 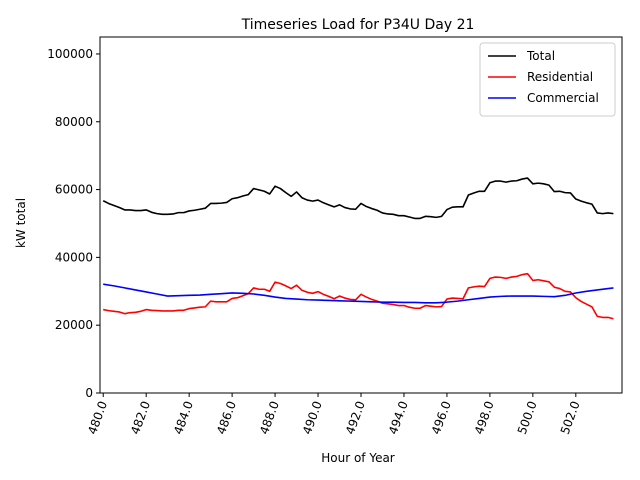 What do you see at coordinates (70, 54) in the screenshot?
I see `y-tick-label: 100000` at bounding box center [70, 54].